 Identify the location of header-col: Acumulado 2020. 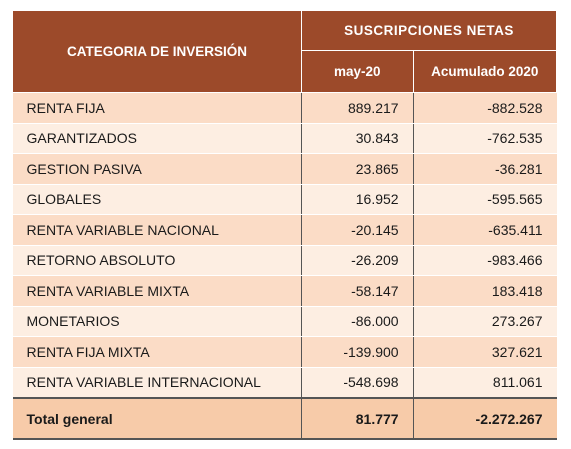
(485, 71).